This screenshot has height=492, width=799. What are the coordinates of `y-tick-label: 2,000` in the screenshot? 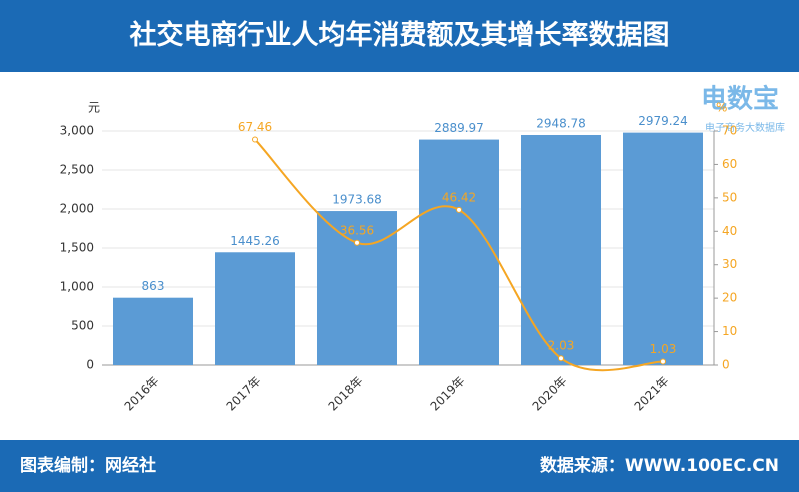 It's located at (77, 209).